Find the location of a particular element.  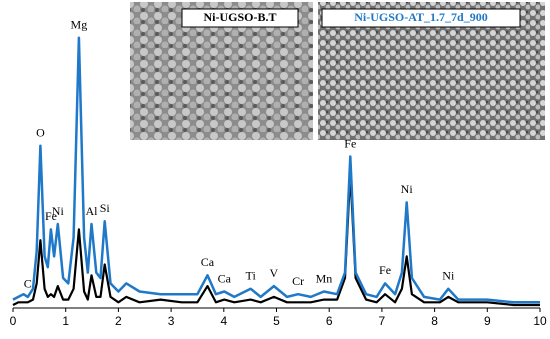

peak-label: Al is located at coordinates (92, 211).